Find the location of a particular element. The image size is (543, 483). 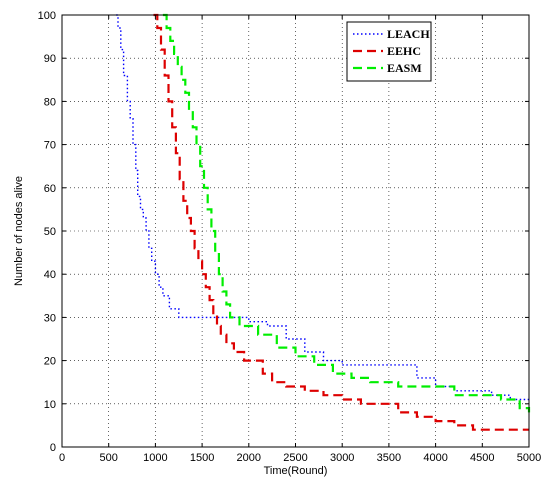

y-tick-label: 60 is located at coordinates (50, 189).